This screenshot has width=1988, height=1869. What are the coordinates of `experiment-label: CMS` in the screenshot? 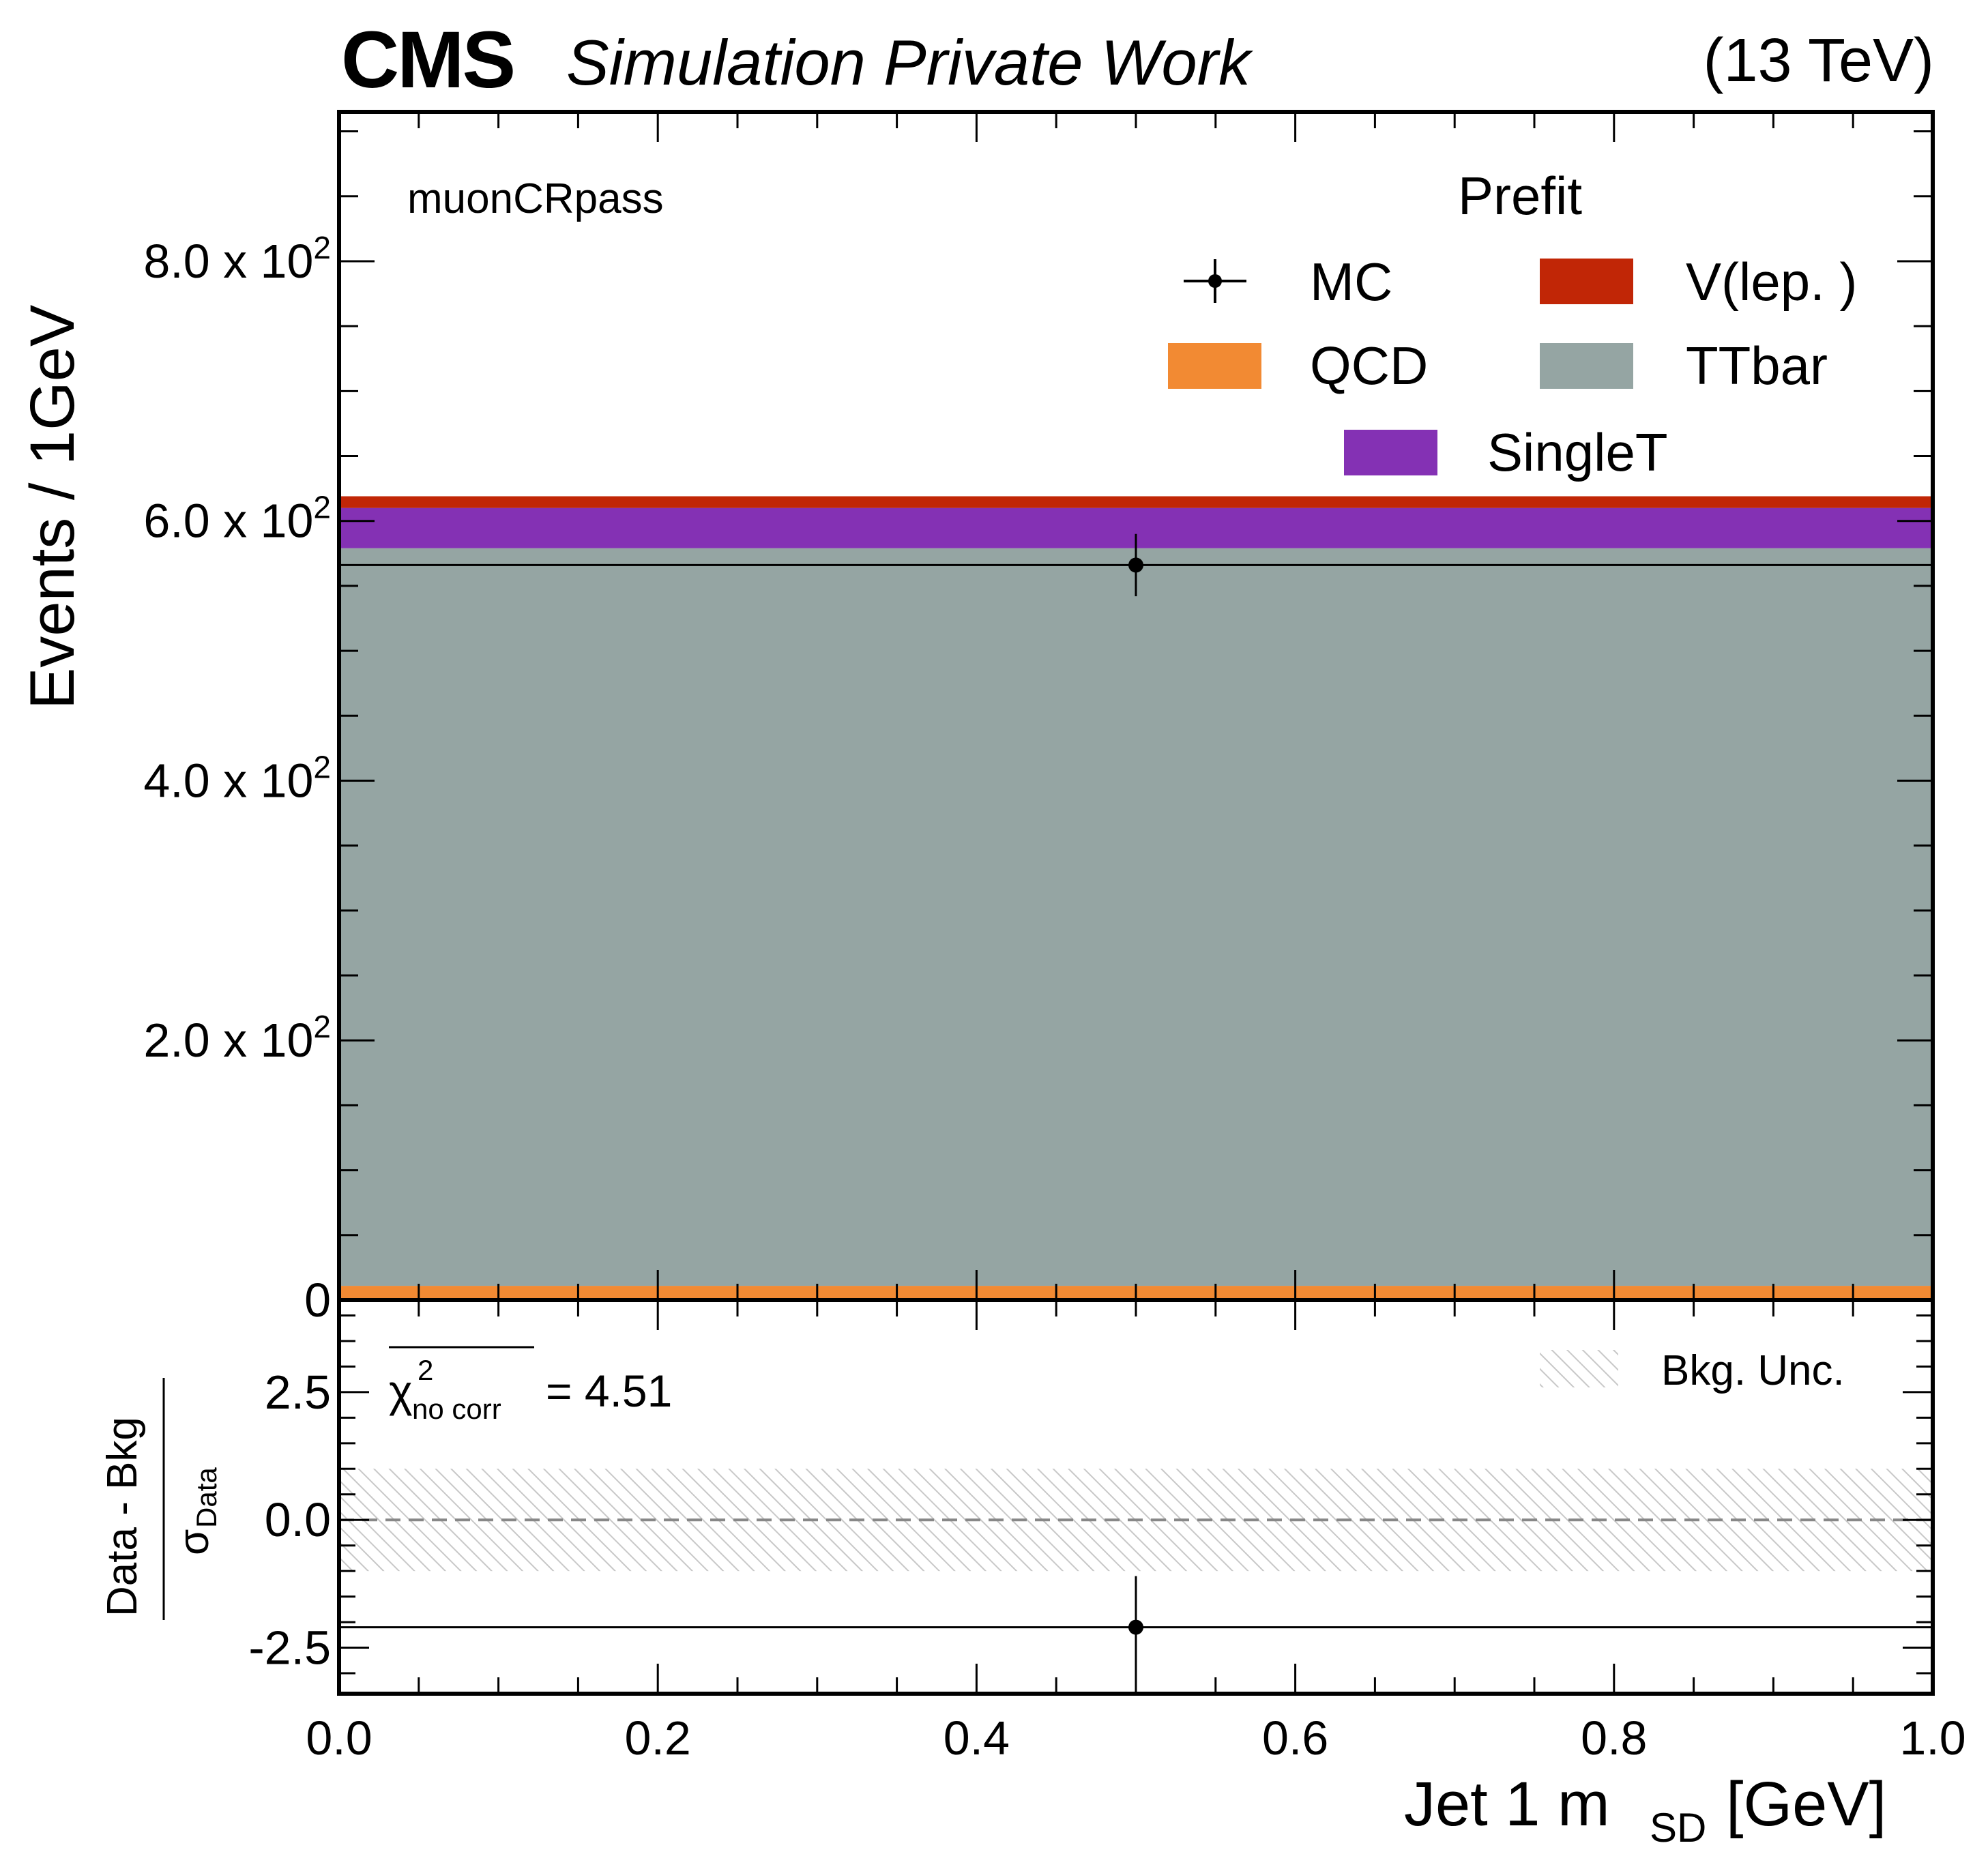 It's located at (429, 60).